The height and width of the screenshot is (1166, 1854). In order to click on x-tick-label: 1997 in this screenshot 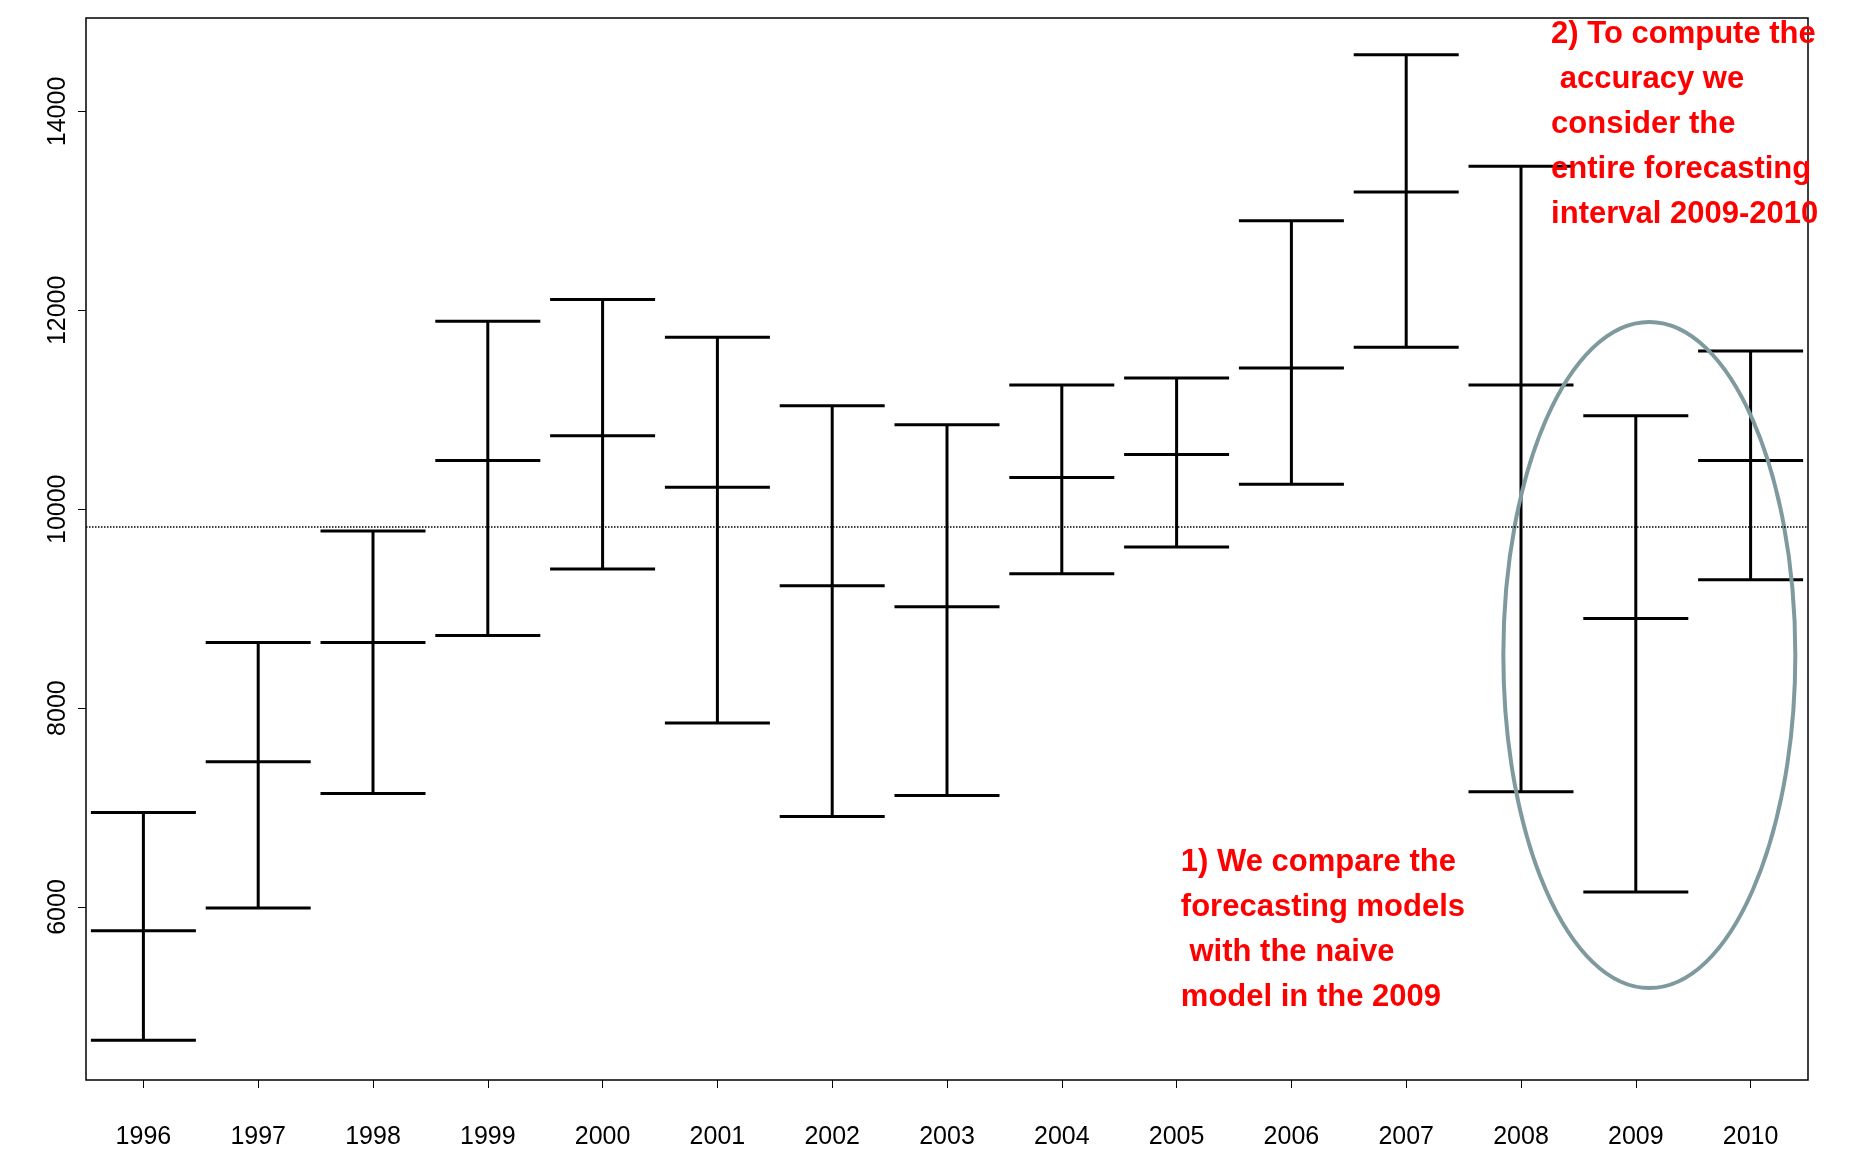, I will do `click(258, 1134)`.